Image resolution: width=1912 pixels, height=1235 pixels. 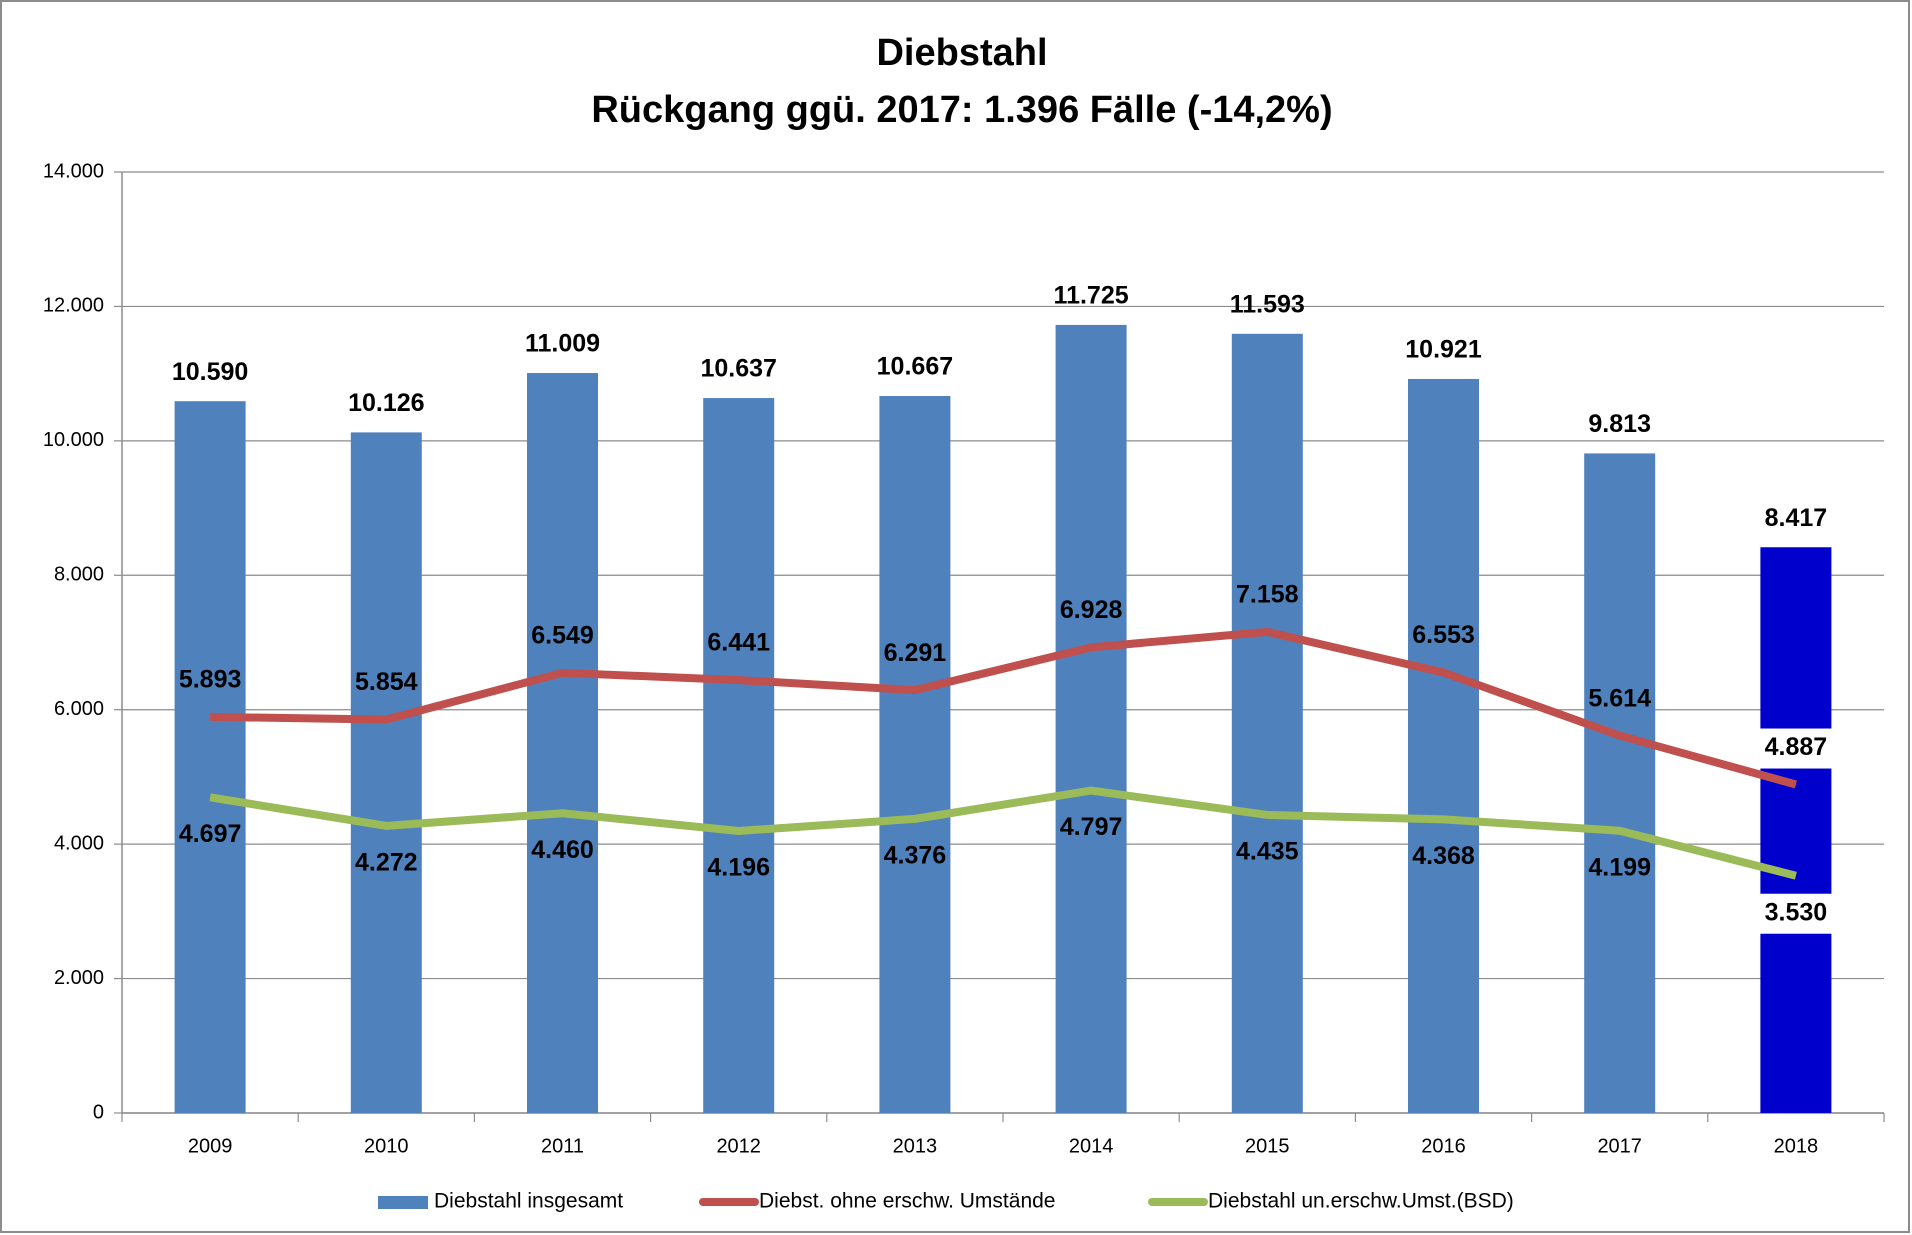 What do you see at coordinates (73, 171) in the screenshot?
I see `y-tick-label: 14.000` at bounding box center [73, 171].